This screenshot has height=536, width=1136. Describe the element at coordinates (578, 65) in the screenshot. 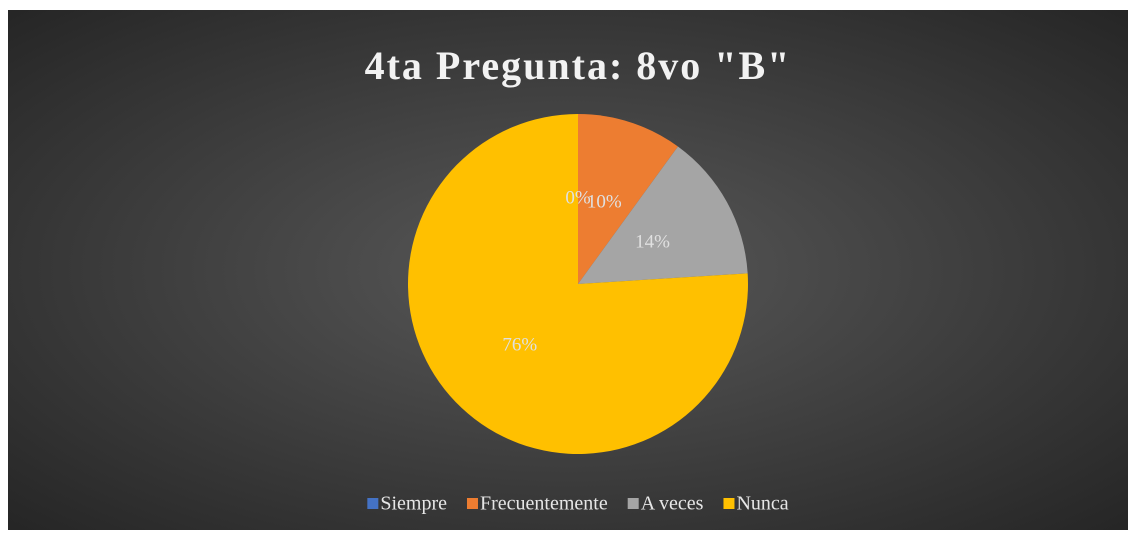

I see `chart-title: 4ta Pregunta: 8vo "B"` at that location.